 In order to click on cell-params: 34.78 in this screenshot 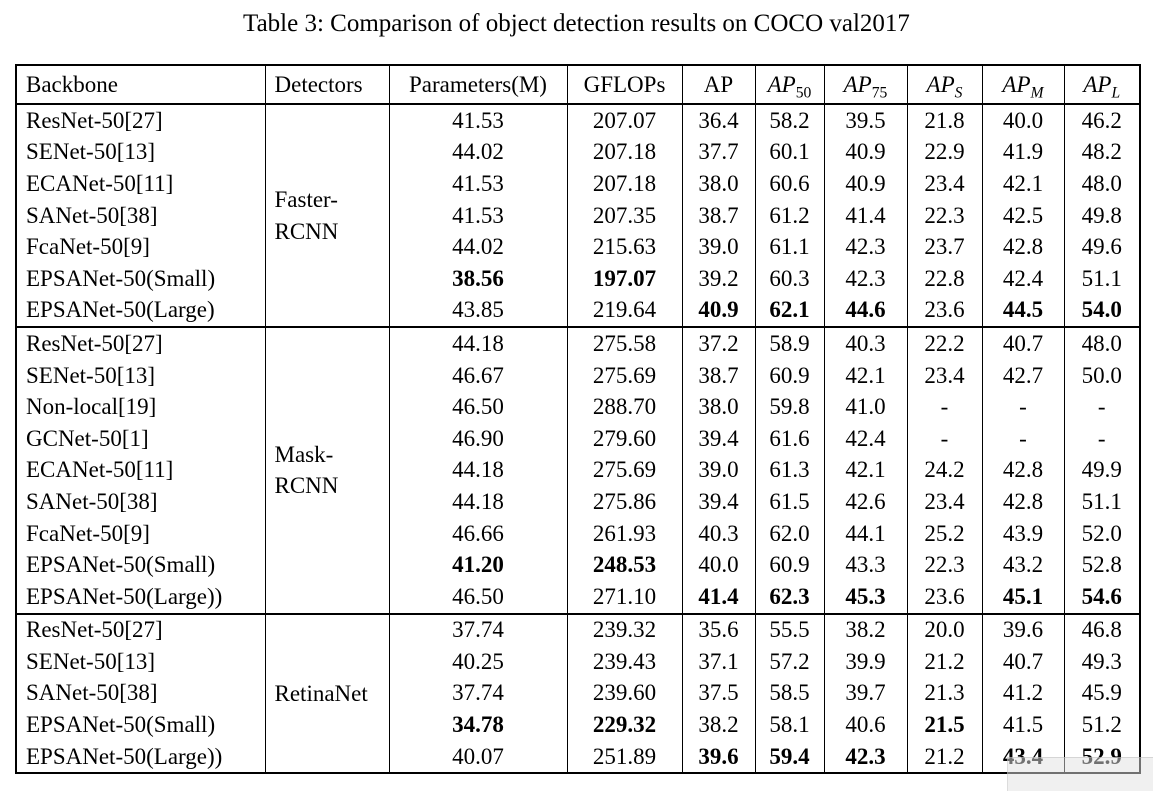, I will do `click(478, 725)`.